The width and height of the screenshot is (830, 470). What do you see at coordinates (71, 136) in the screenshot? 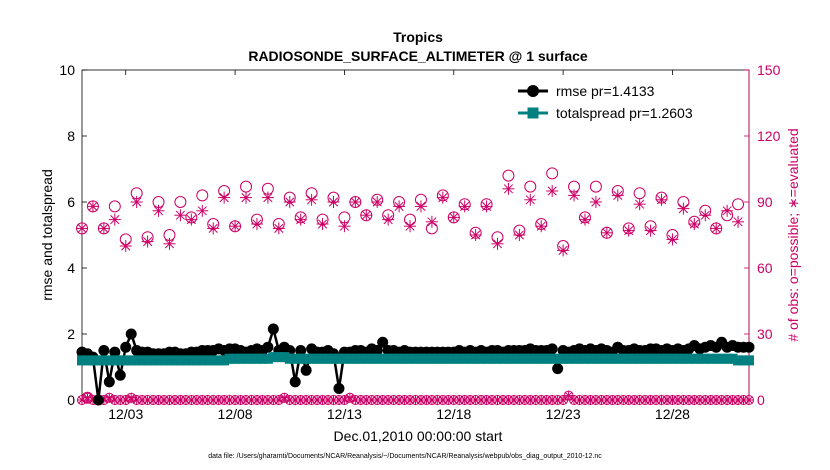
I see `y-left-tick-label: 8` at bounding box center [71, 136].